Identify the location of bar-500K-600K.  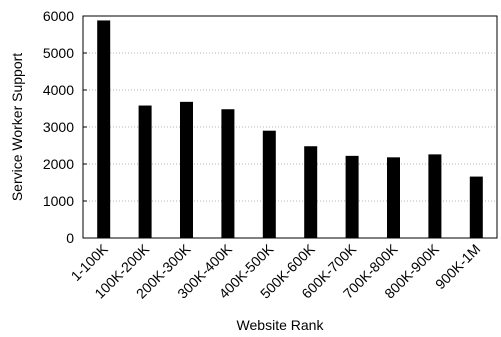
(311, 192).